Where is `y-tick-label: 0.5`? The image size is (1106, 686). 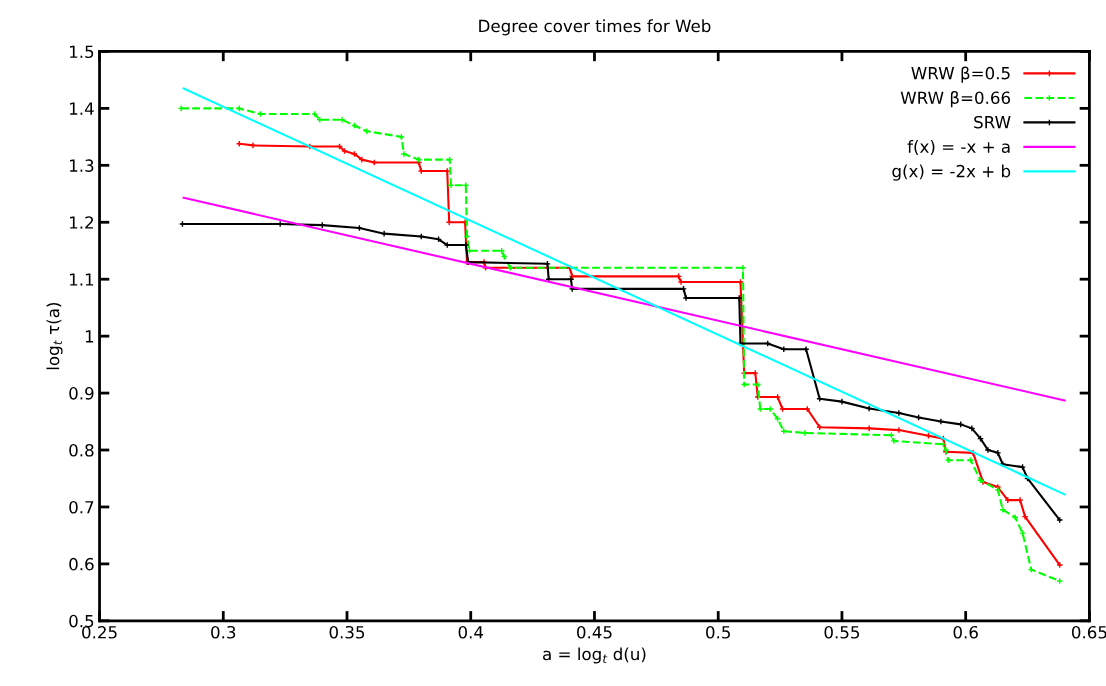 y-tick-label: 0.5 is located at coordinates (81, 621).